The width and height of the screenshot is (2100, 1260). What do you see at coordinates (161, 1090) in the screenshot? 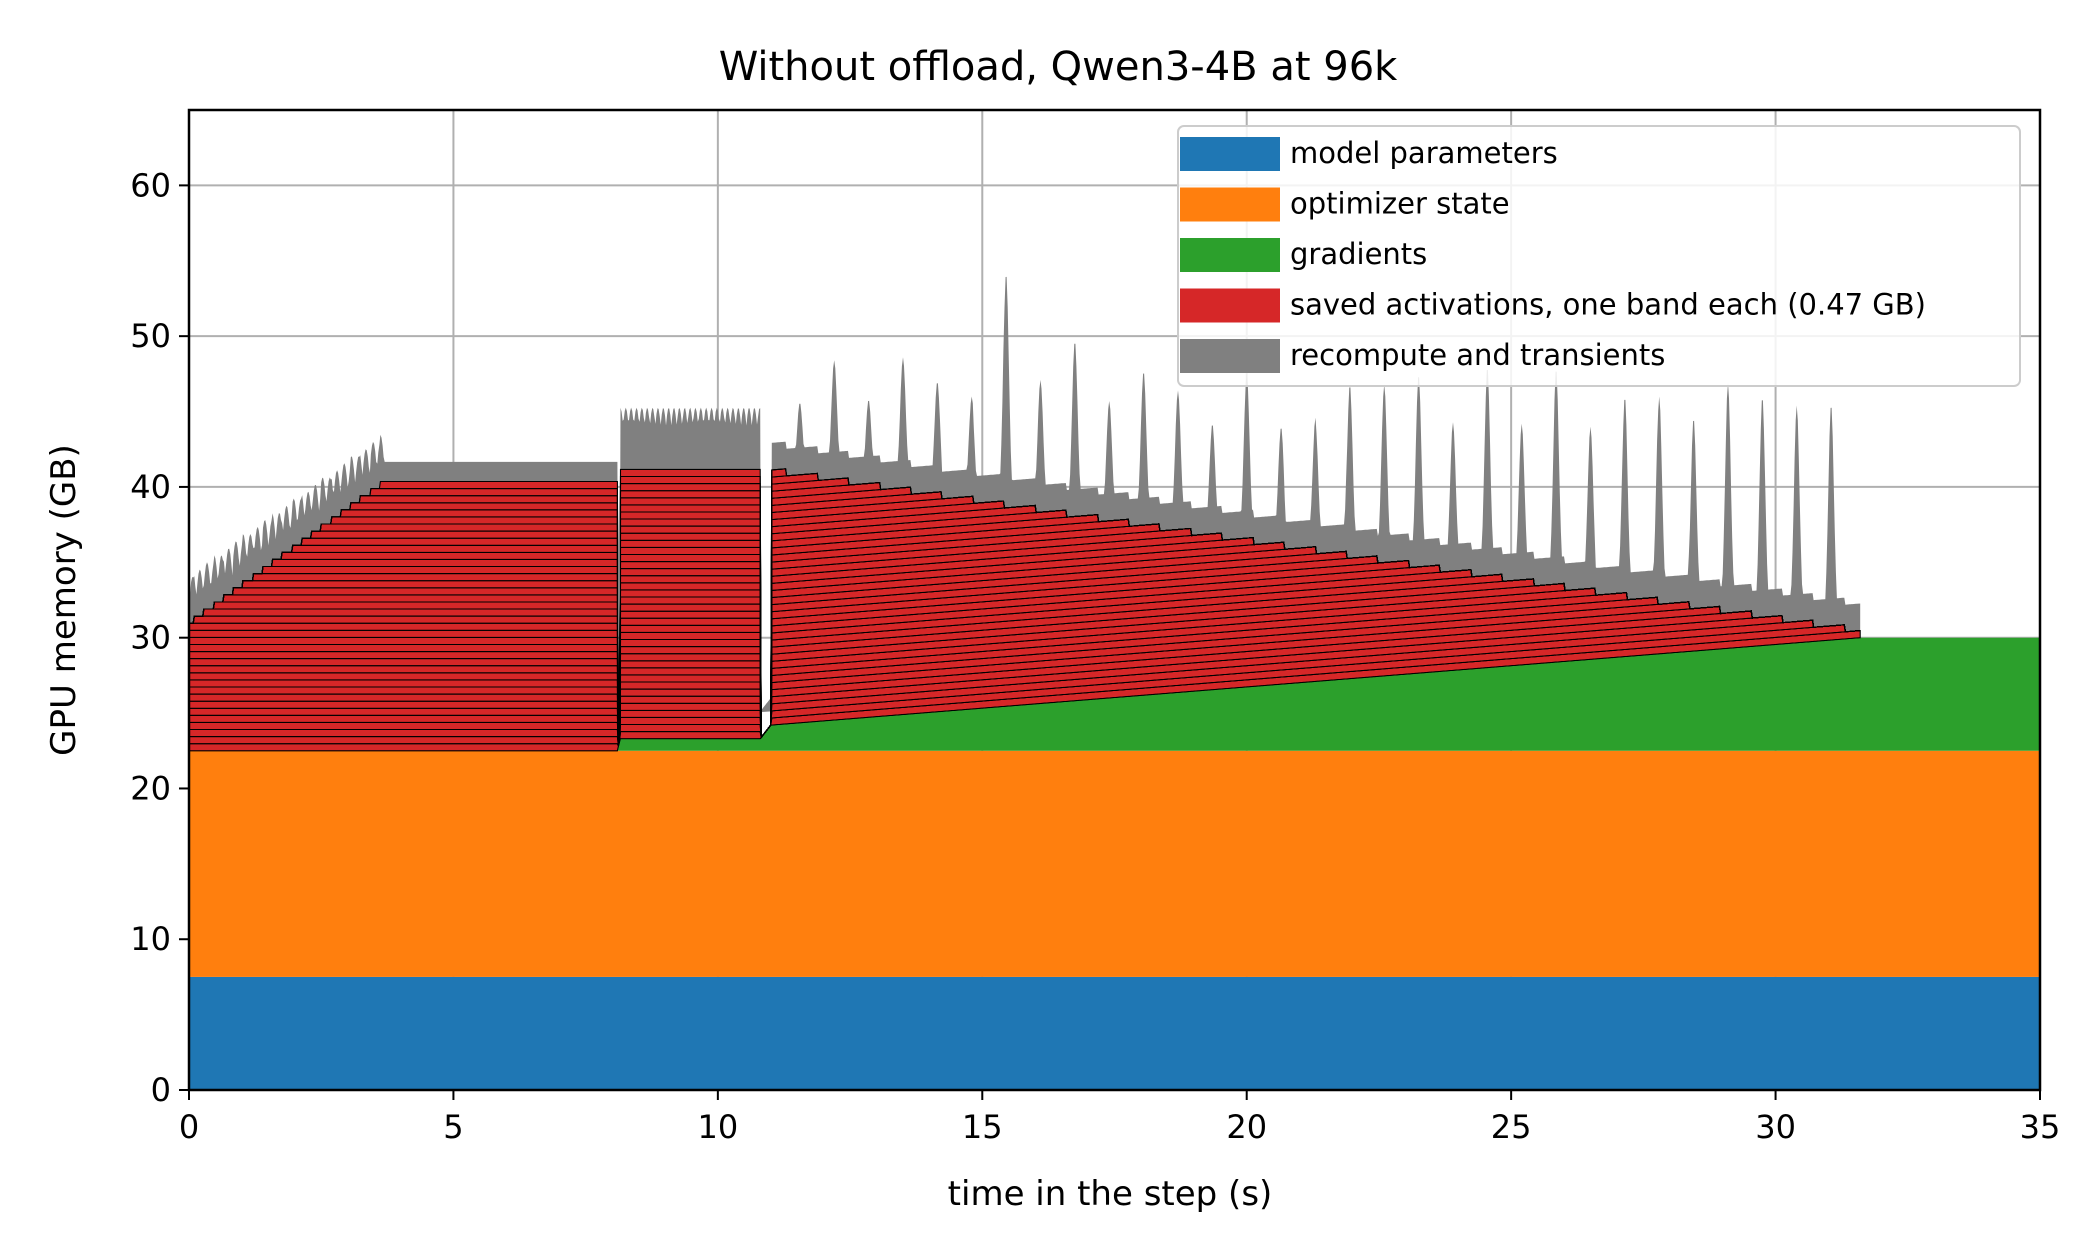
I see `y-tick-label: 0` at bounding box center [161, 1090].